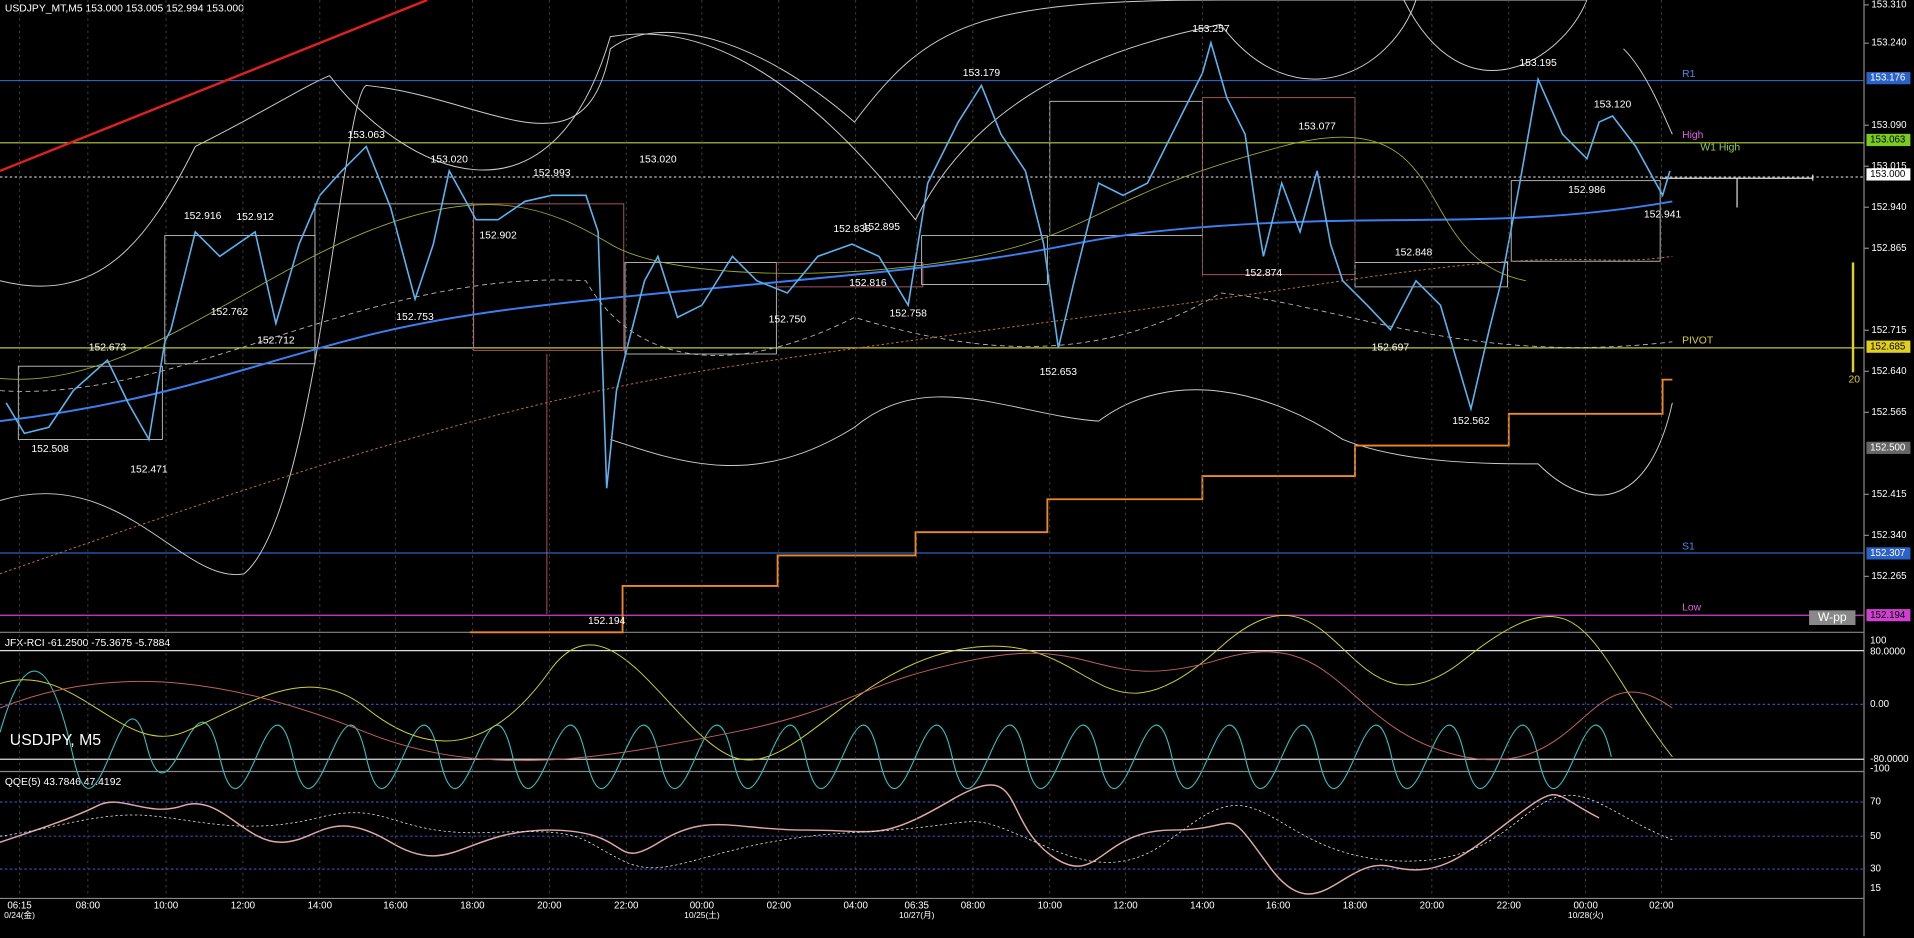 This screenshot has width=1914, height=938. Describe the element at coordinates (917, 915) in the screenshot. I see `date-label: 10/27(月)` at that location.